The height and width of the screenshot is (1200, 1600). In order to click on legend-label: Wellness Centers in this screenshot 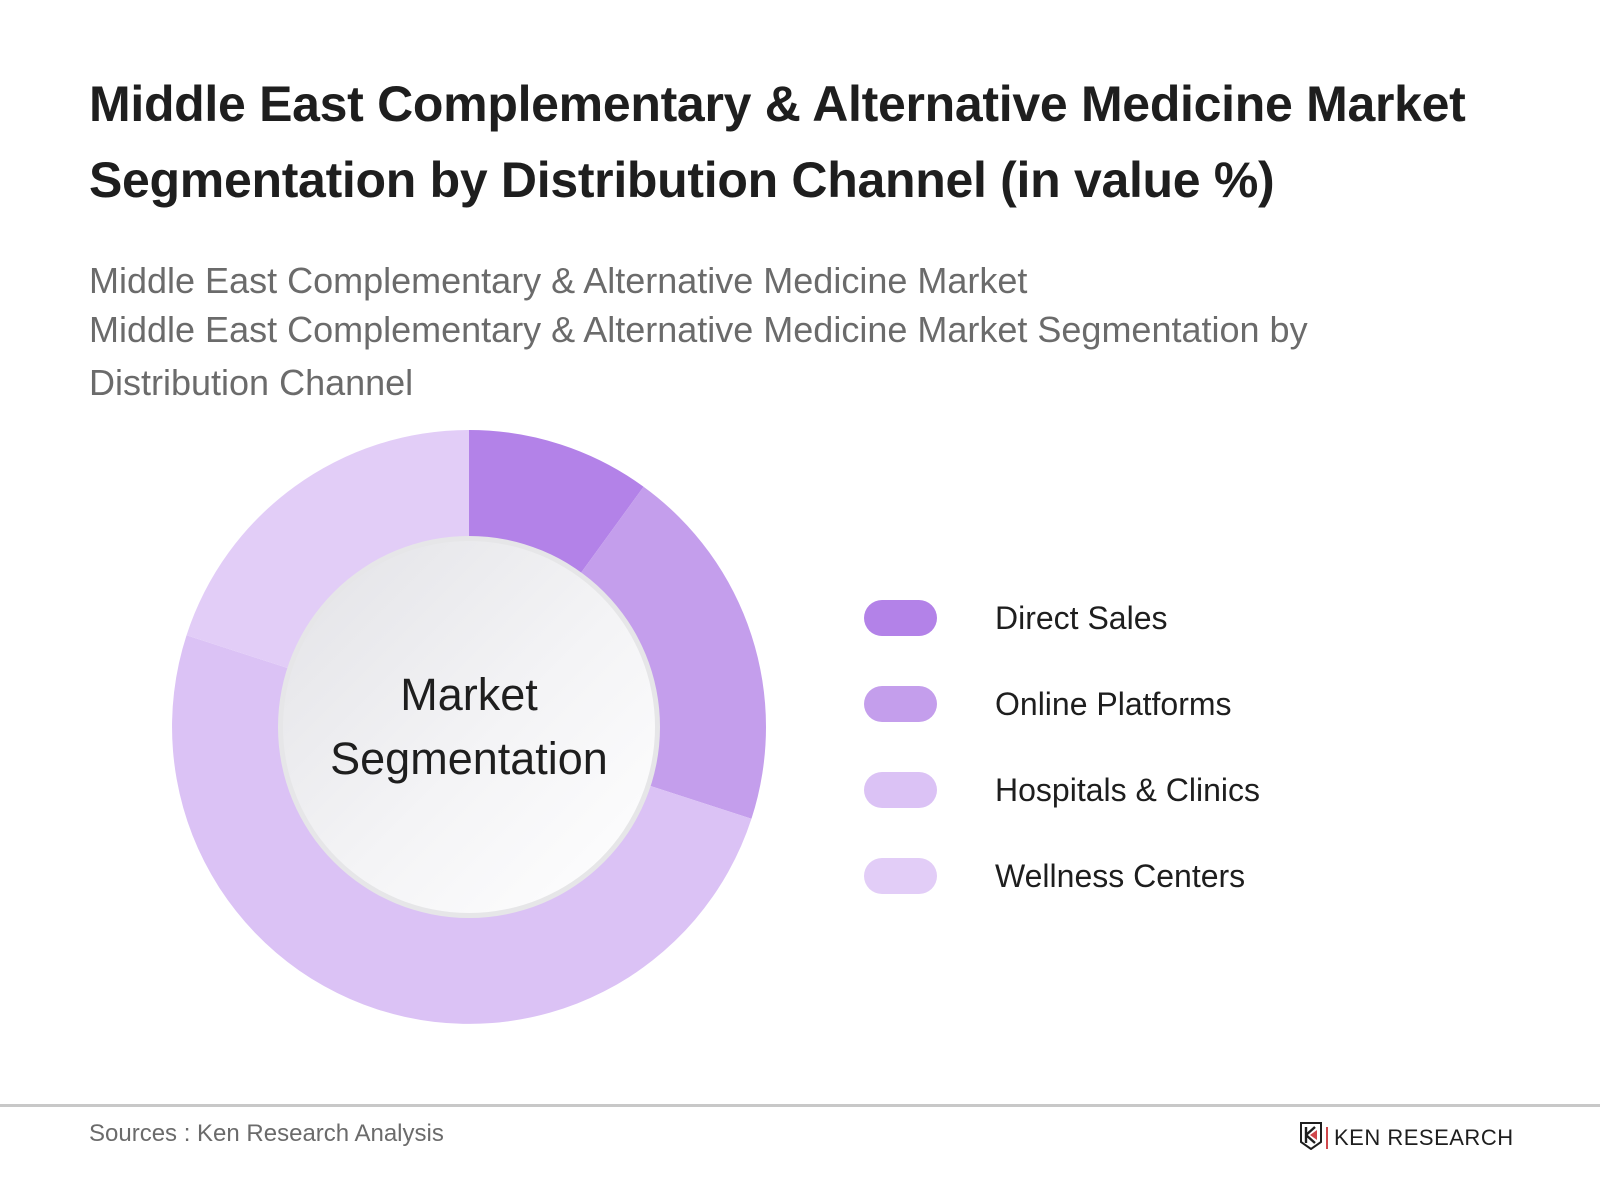, I will do `click(1120, 875)`.